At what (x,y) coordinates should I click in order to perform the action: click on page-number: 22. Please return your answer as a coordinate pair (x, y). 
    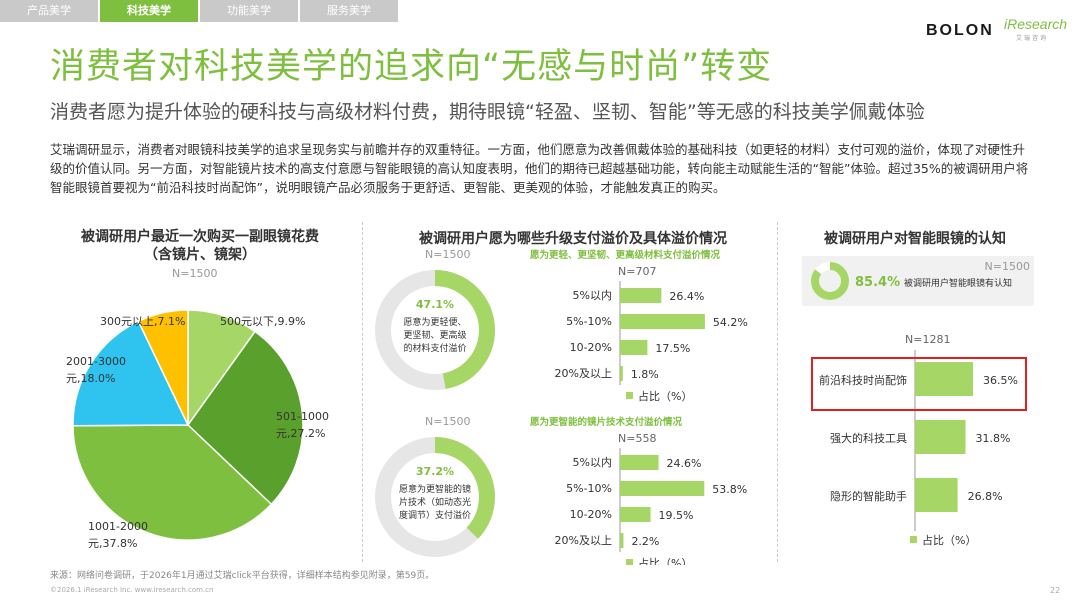
    Looking at the image, I should click on (1055, 590).